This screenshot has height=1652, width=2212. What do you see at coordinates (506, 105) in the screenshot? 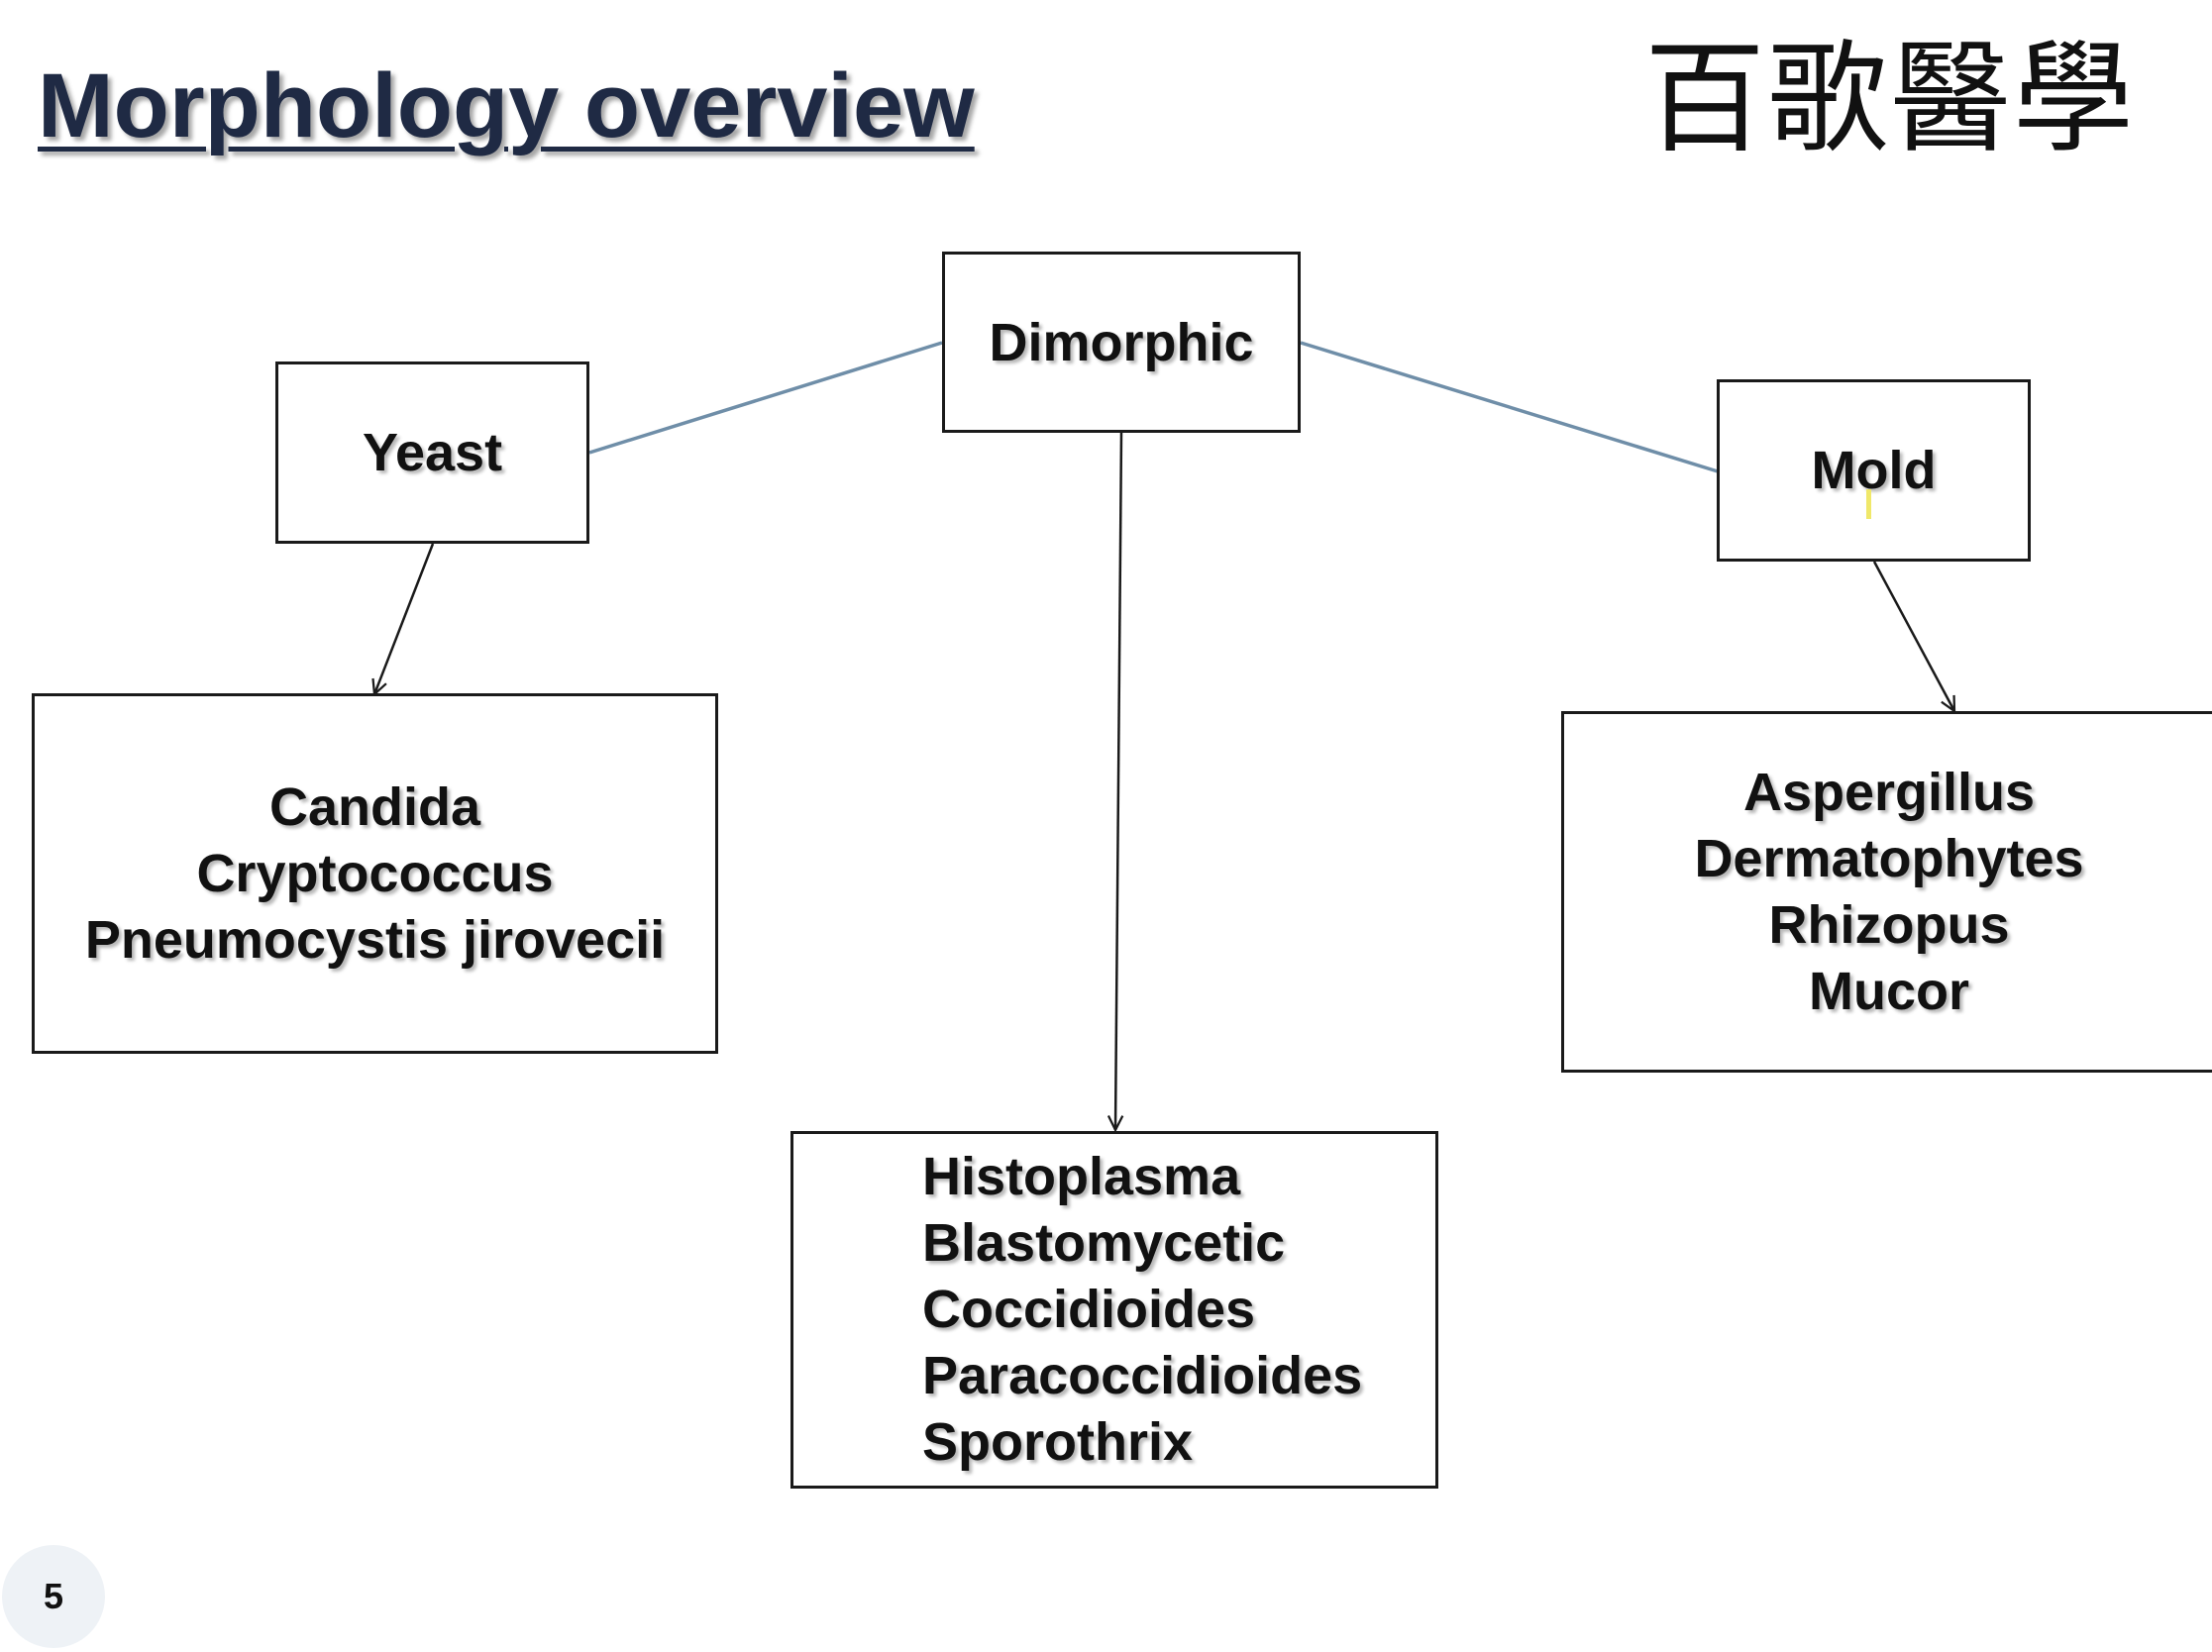
I see `slide-title: Morphology overview` at bounding box center [506, 105].